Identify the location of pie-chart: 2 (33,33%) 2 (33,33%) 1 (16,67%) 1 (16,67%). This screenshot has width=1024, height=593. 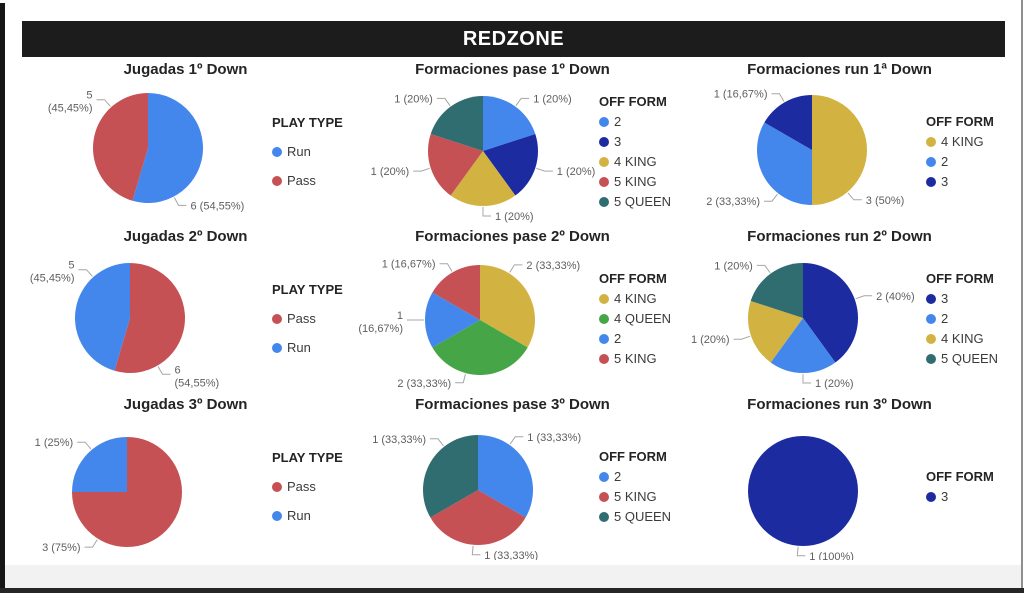
(469, 324).